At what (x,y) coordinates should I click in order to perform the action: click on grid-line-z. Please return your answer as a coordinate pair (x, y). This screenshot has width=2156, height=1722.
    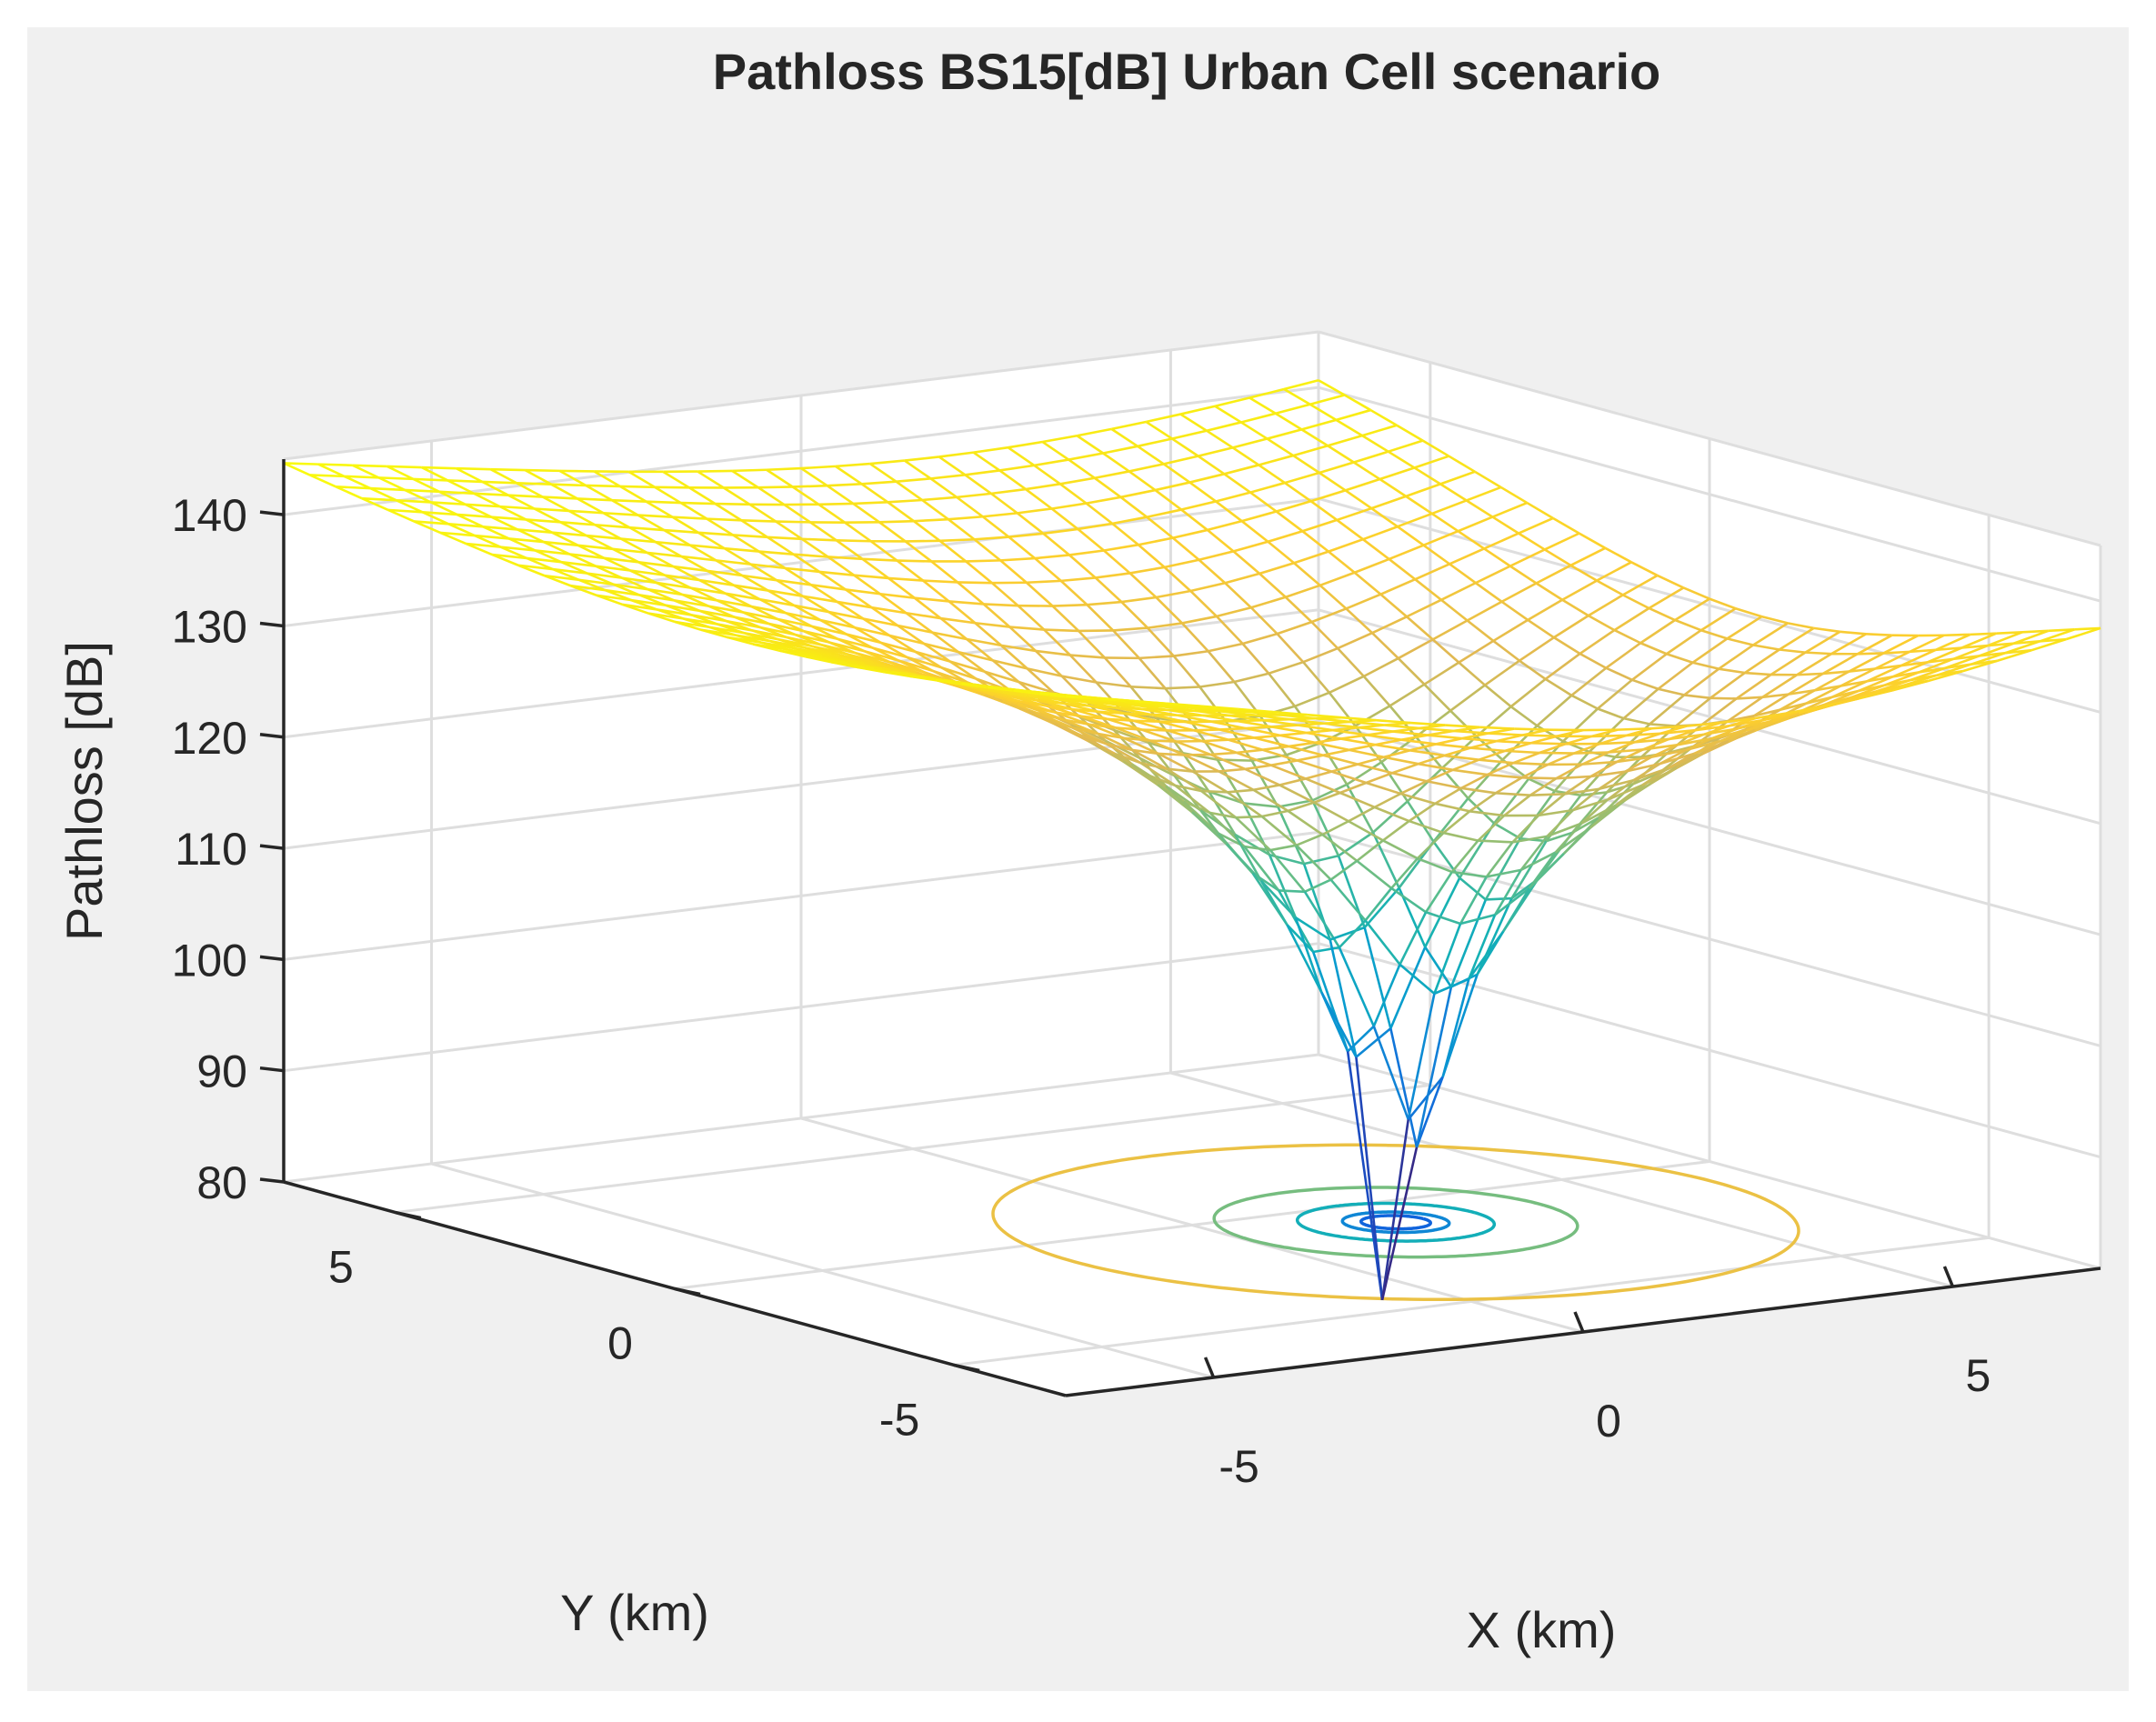
    Looking at the image, I should click on (1709, 1161).